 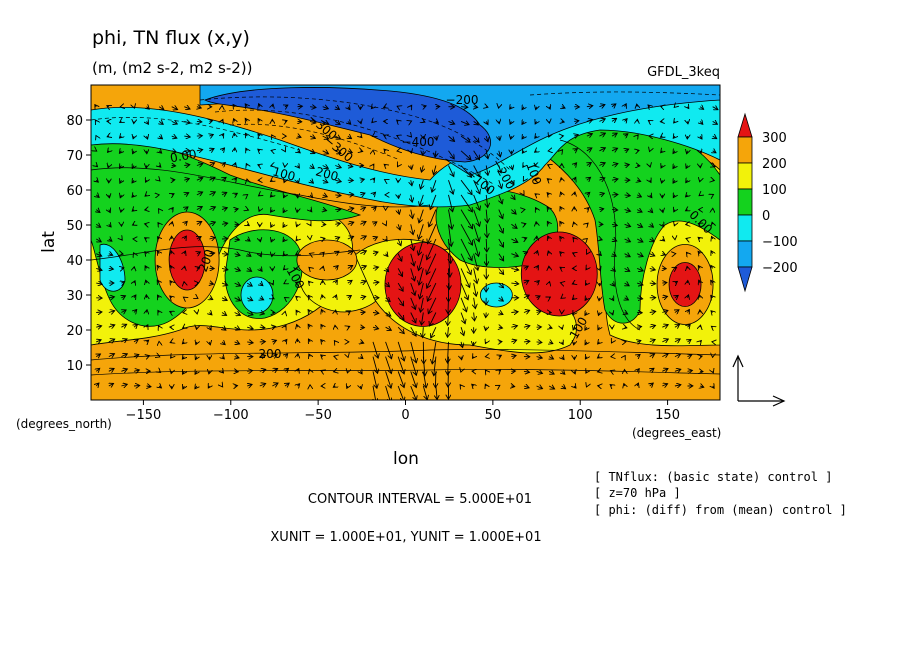 What do you see at coordinates (284, 173) in the screenshot?
I see `contour-label: 100` at bounding box center [284, 173].